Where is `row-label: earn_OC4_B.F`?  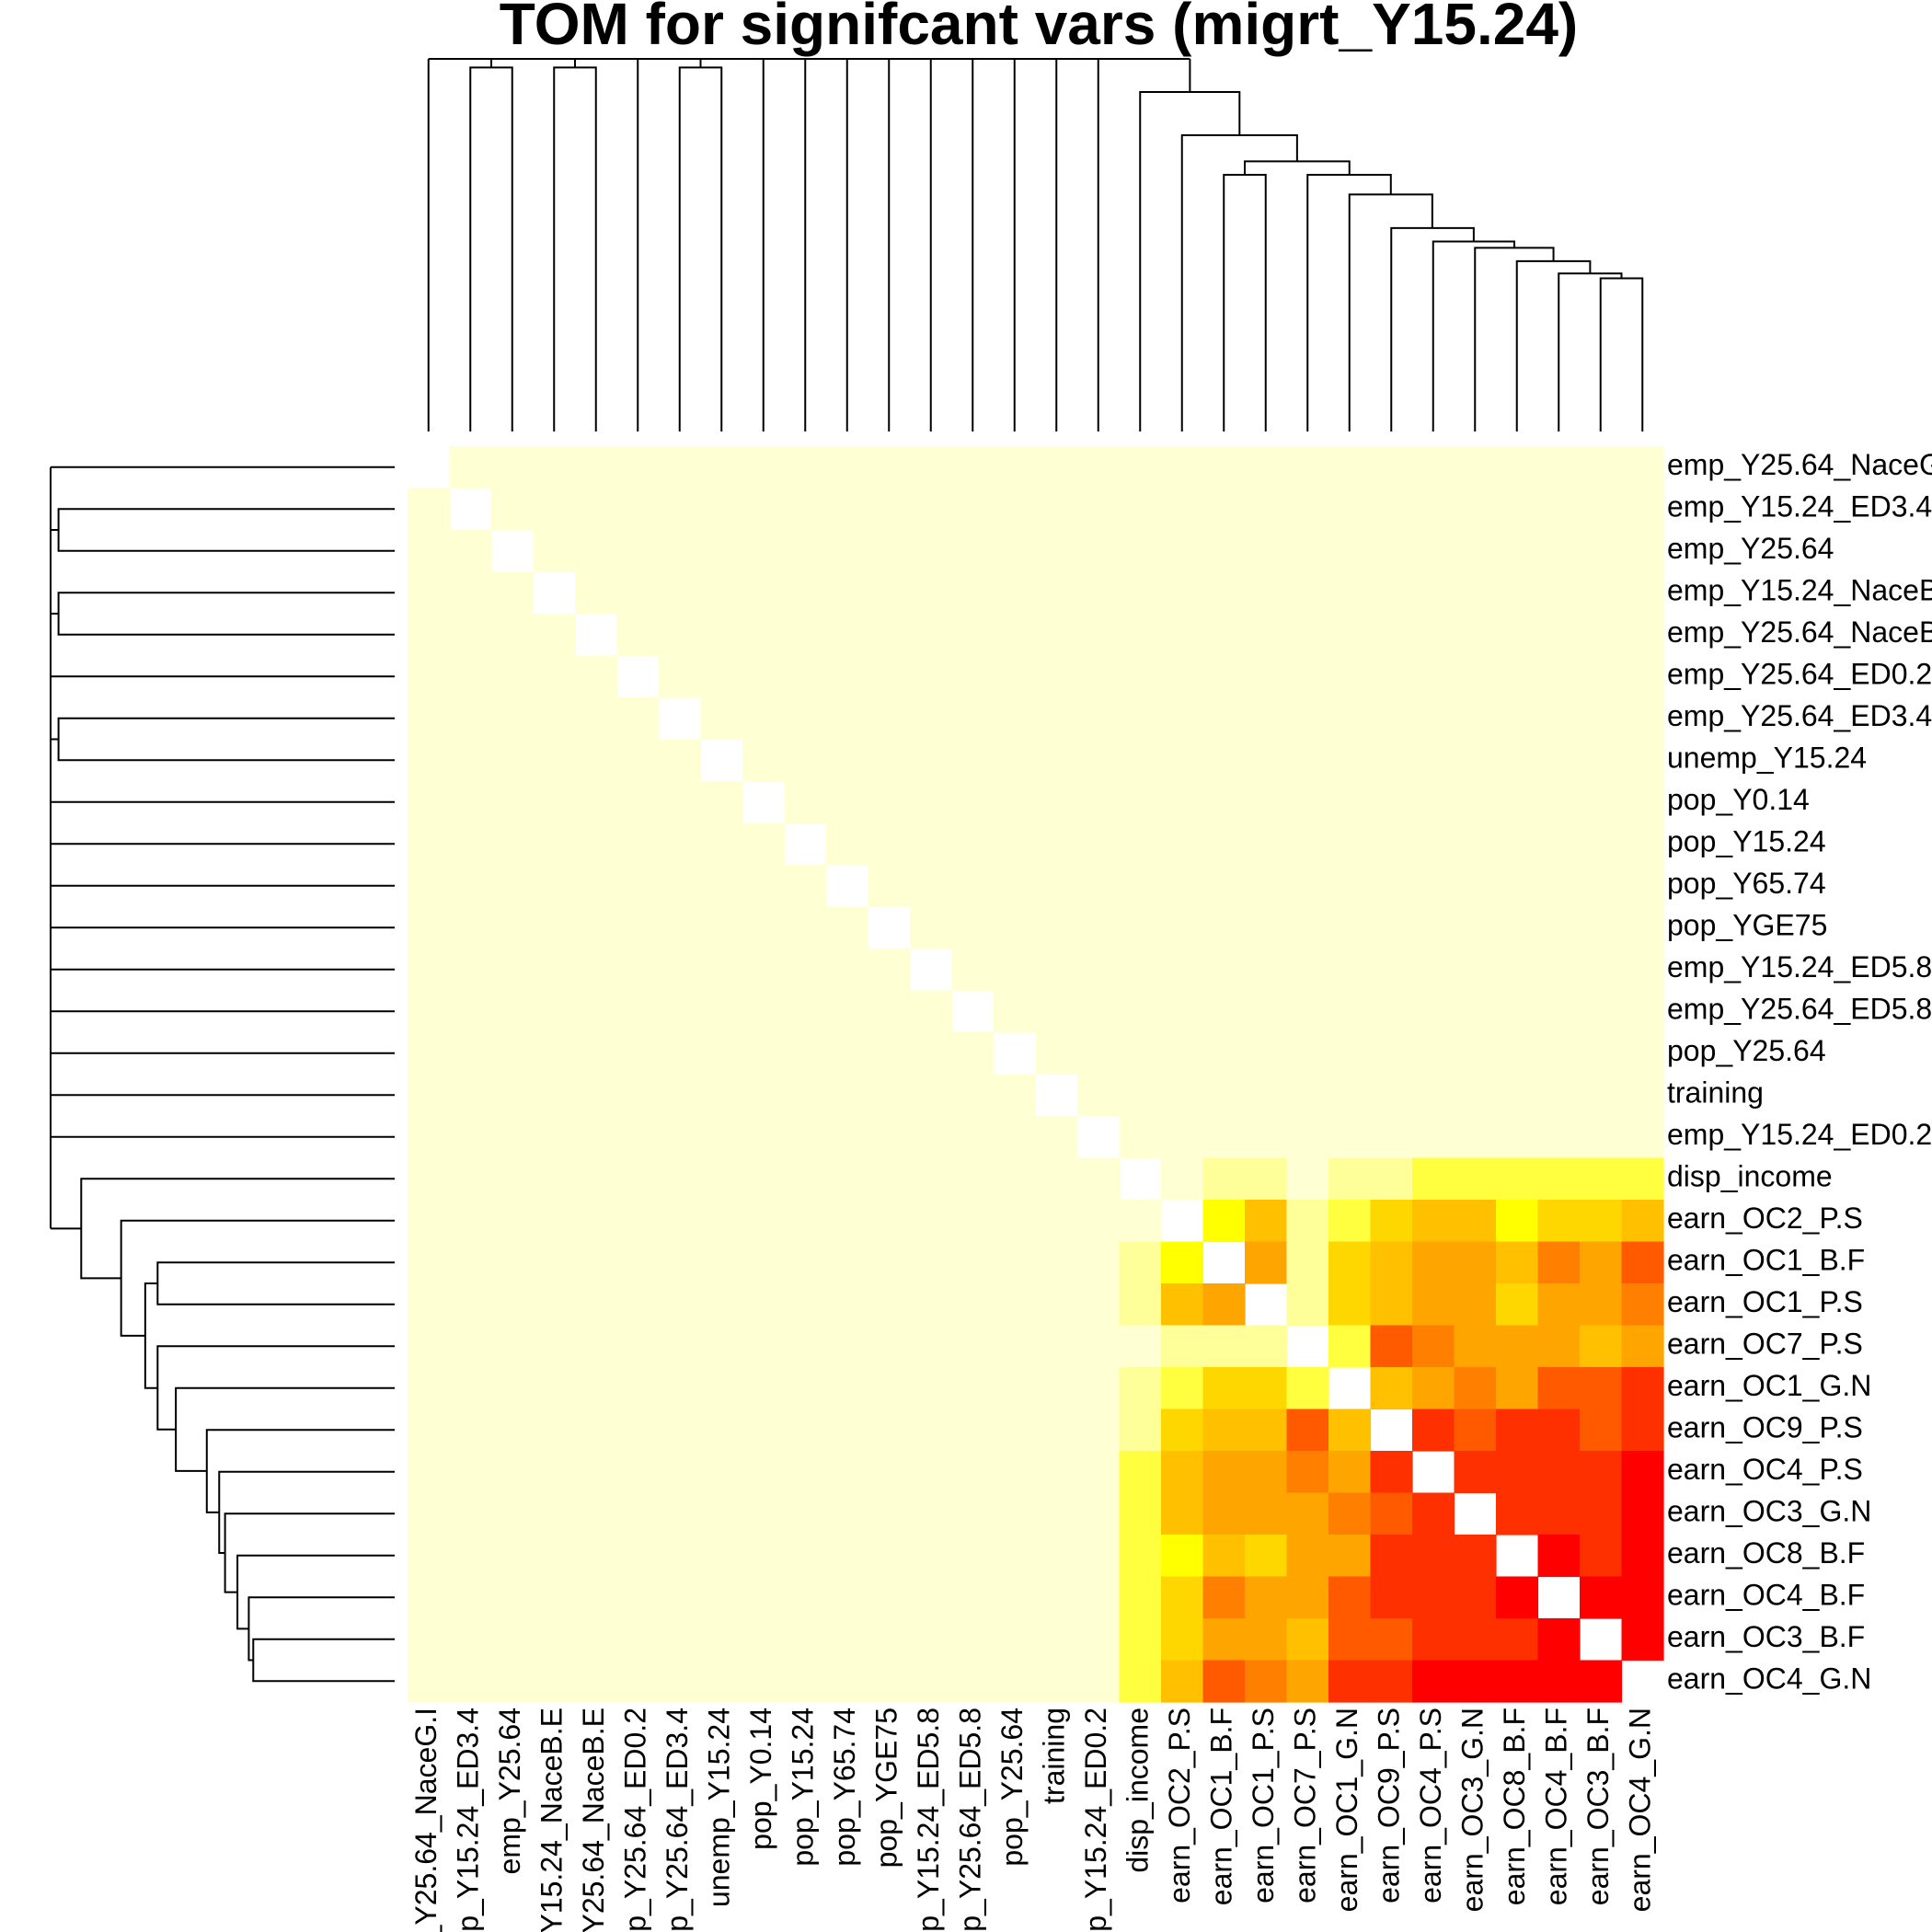
row-label: earn_OC4_B.F is located at coordinates (1766, 1595).